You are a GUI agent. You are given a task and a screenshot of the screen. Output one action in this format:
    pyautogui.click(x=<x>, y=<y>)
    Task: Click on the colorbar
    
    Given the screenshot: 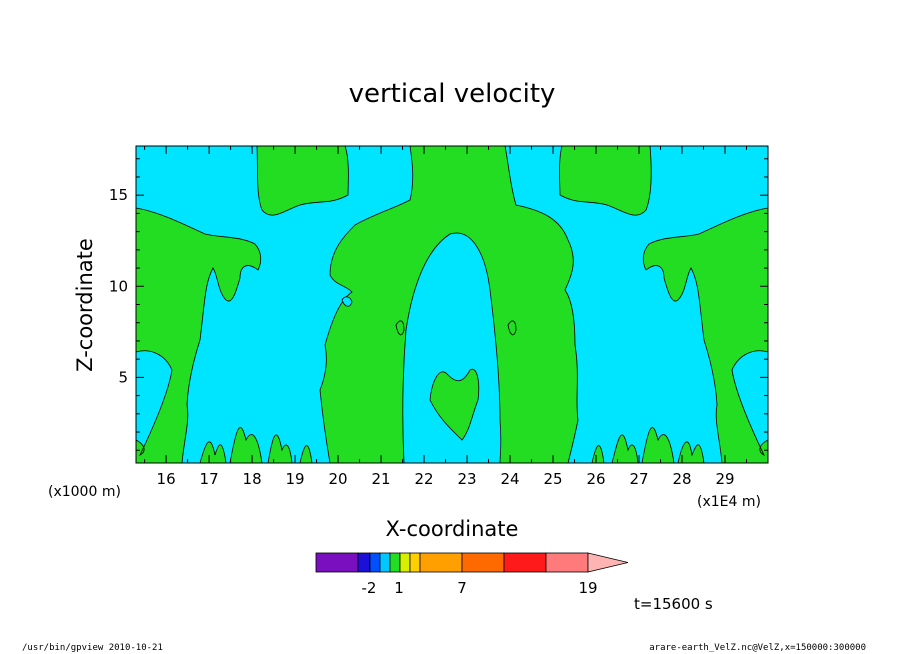 What is the action you would take?
    pyautogui.click(x=472, y=562)
    